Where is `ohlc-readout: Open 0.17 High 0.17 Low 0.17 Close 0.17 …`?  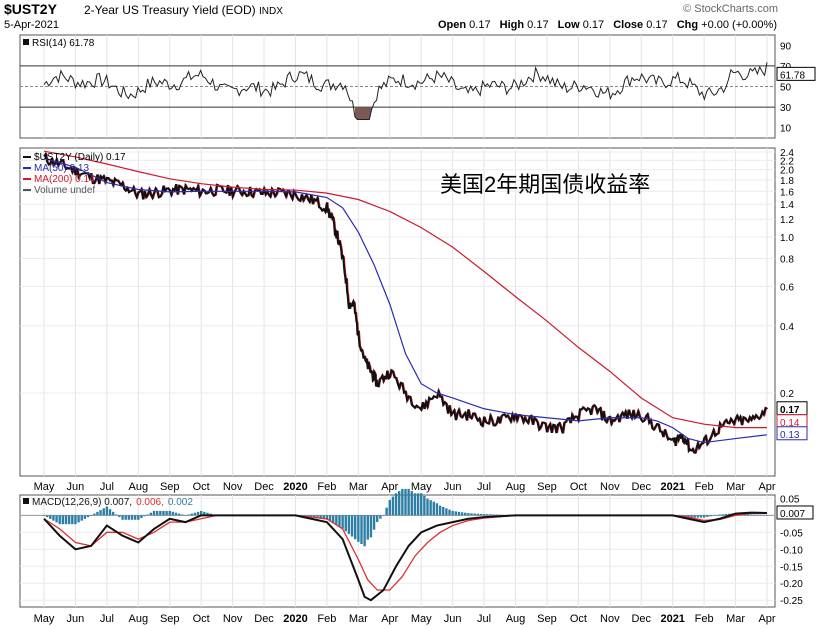 ohlc-readout: Open 0.17 High 0.17 Low 0.17 Close 0.17 … is located at coordinates (607, 25).